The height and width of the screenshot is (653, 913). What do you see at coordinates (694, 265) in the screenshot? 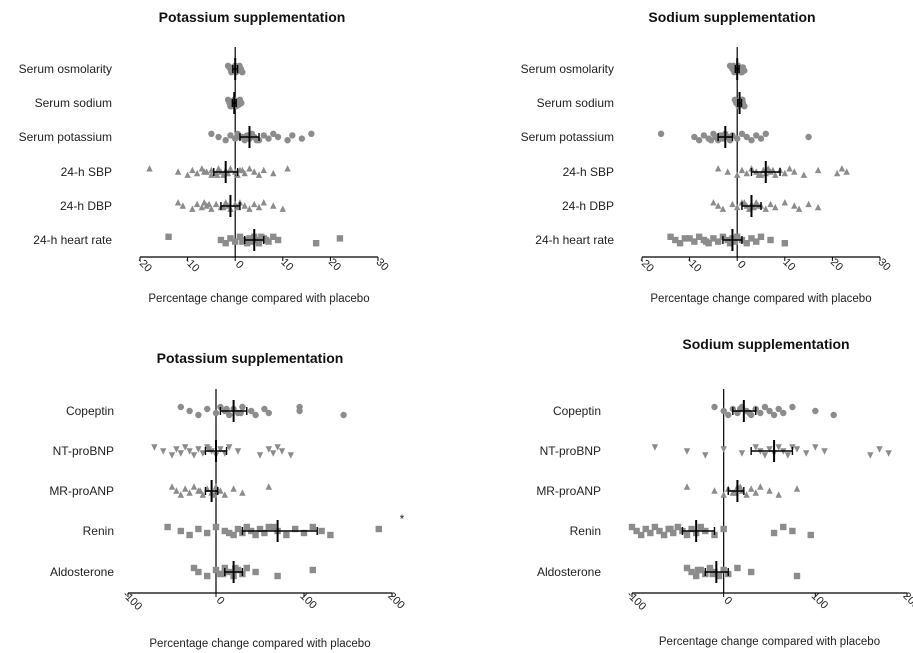
I see `x-tick-label: -10` at bounding box center [694, 265].